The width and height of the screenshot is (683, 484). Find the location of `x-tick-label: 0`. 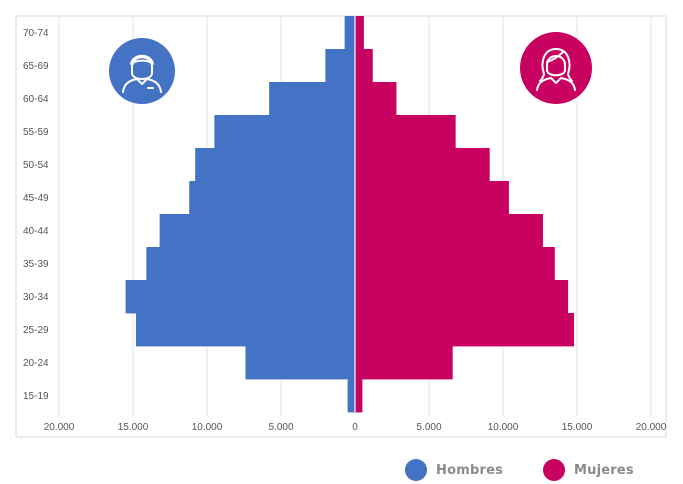

x-tick-label: 0 is located at coordinates (355, 427).